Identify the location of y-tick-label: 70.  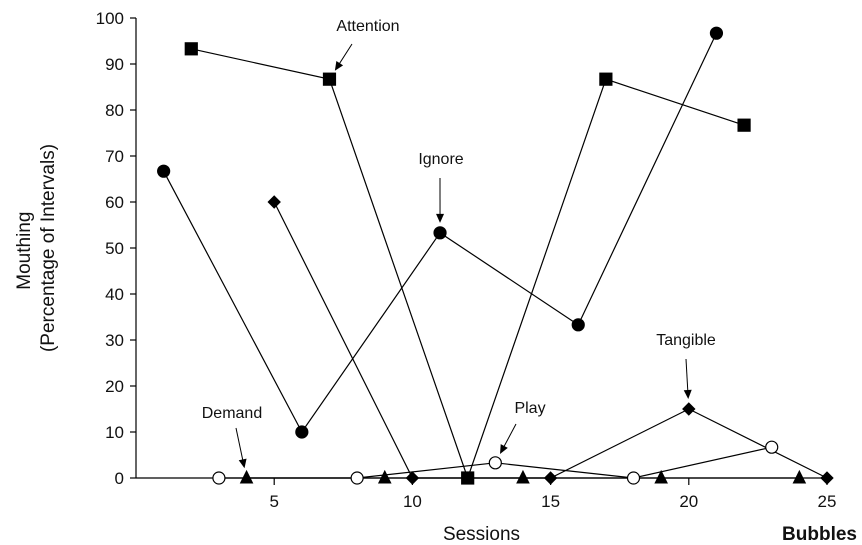
(114, 156).